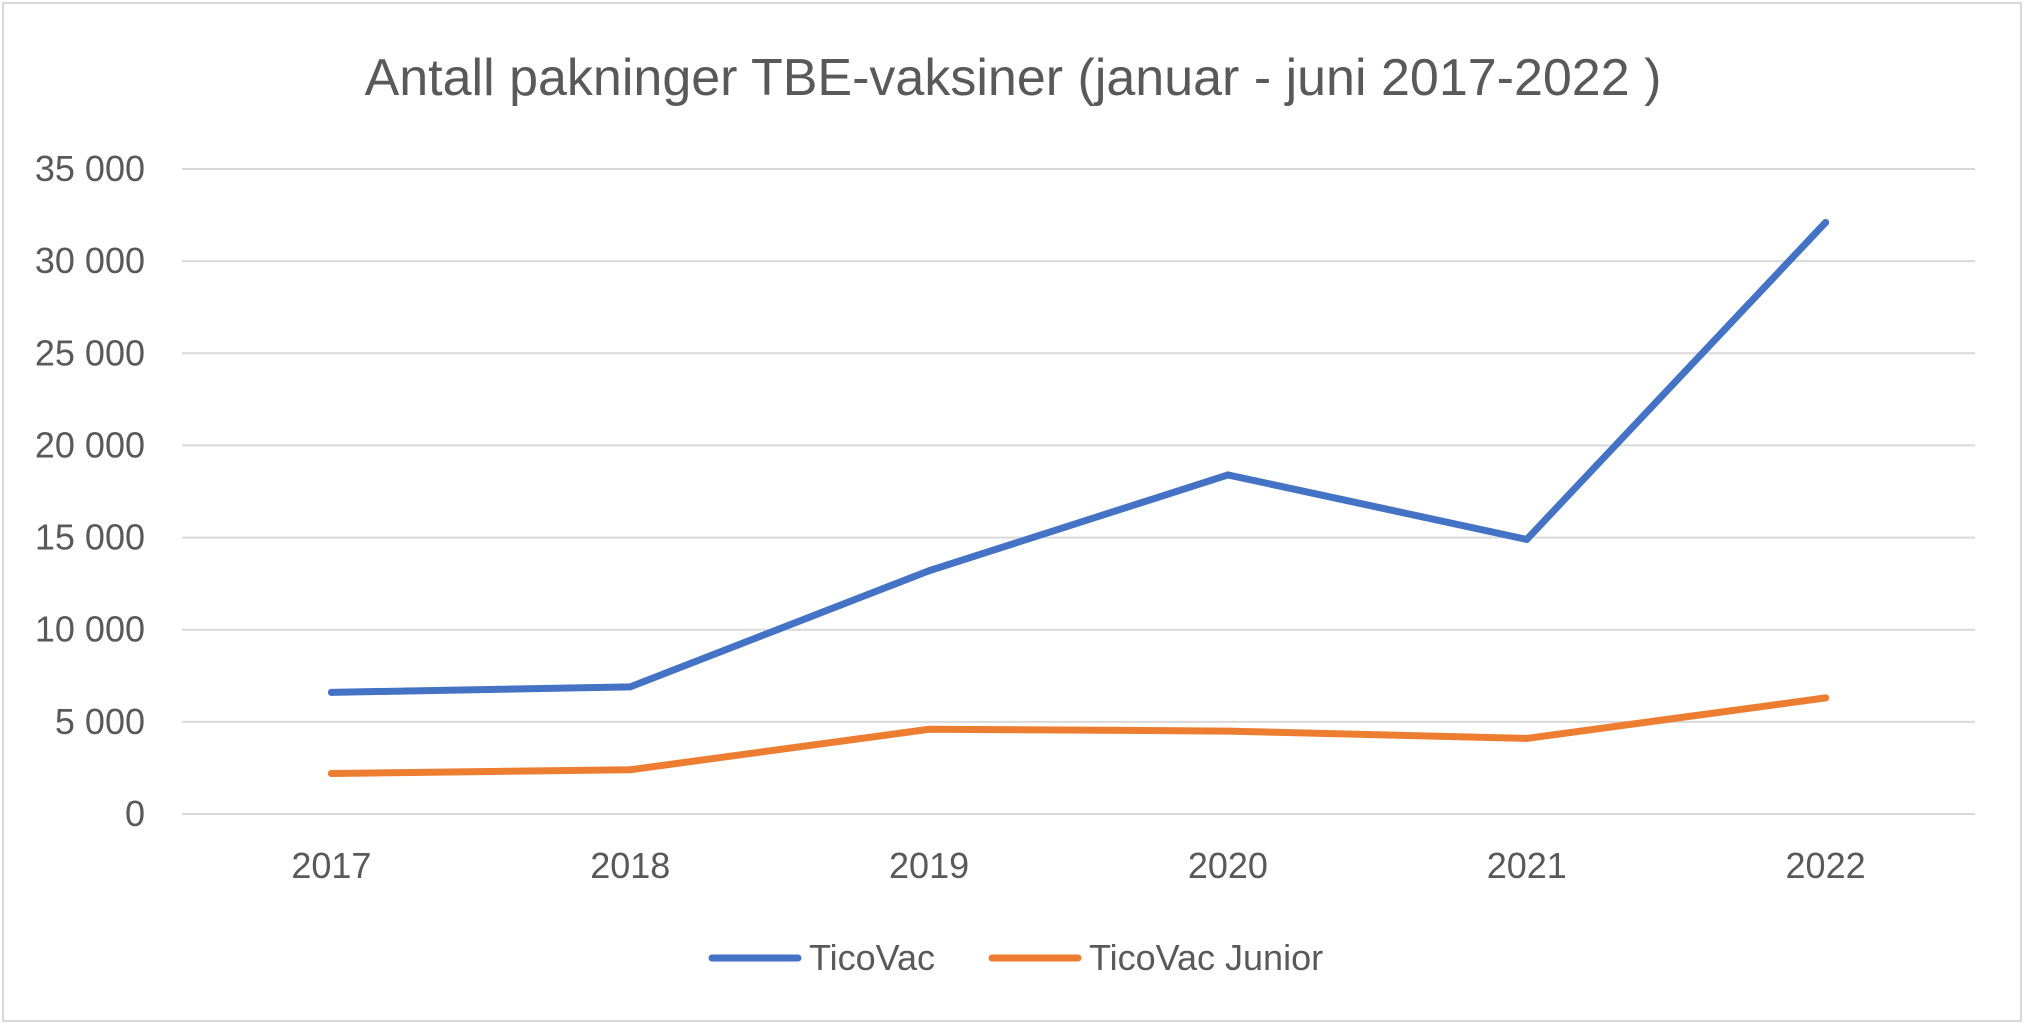 This screenshot has width=2026, height=1026. What do you see at coordinates (872, 957) in the screenshot?
I see `legend-label: TicoVac` at bounding box center [872, 957].